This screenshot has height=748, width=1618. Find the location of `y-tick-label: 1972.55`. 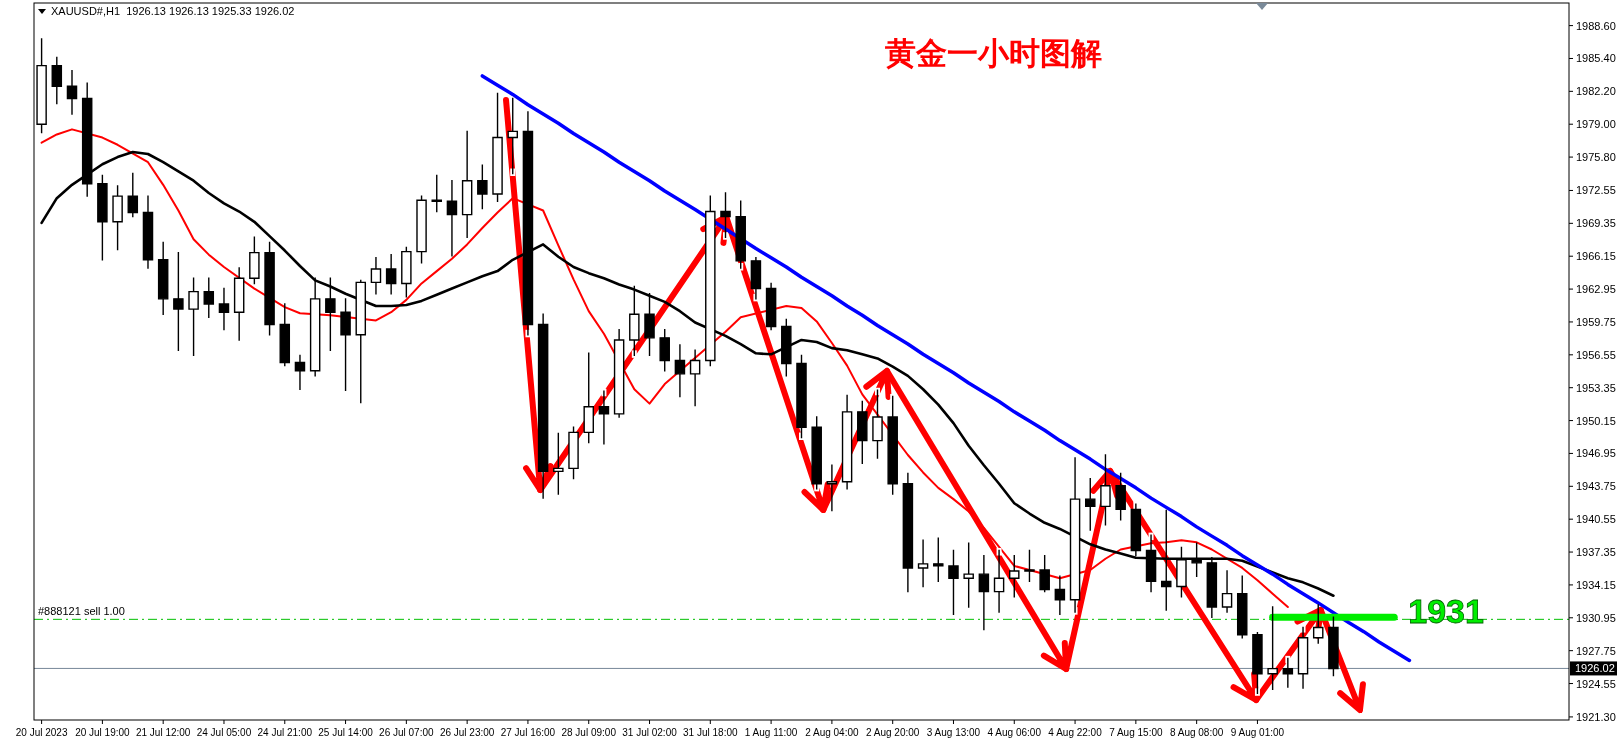

y-tick-label: 1972.55 is located at coordinates (1596, 190).